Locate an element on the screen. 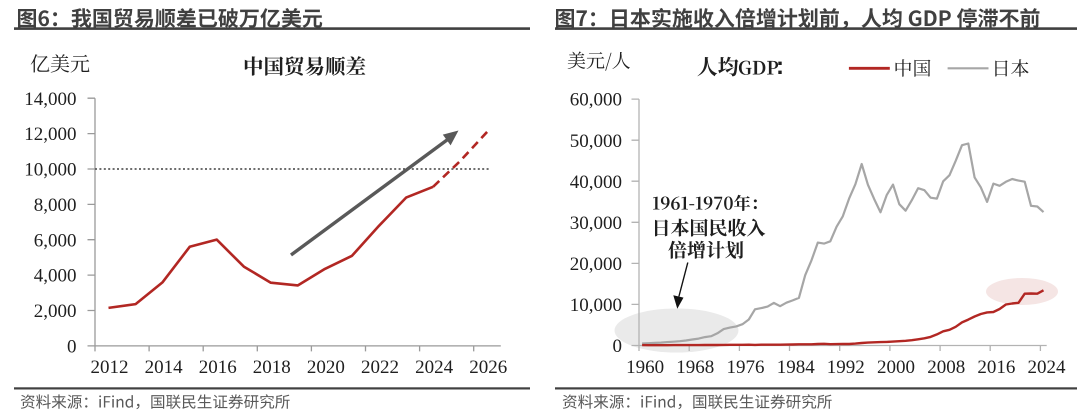 This screenshot has height=417, width=1080. svg-text: 2008 is located at coordinates (946, 367).